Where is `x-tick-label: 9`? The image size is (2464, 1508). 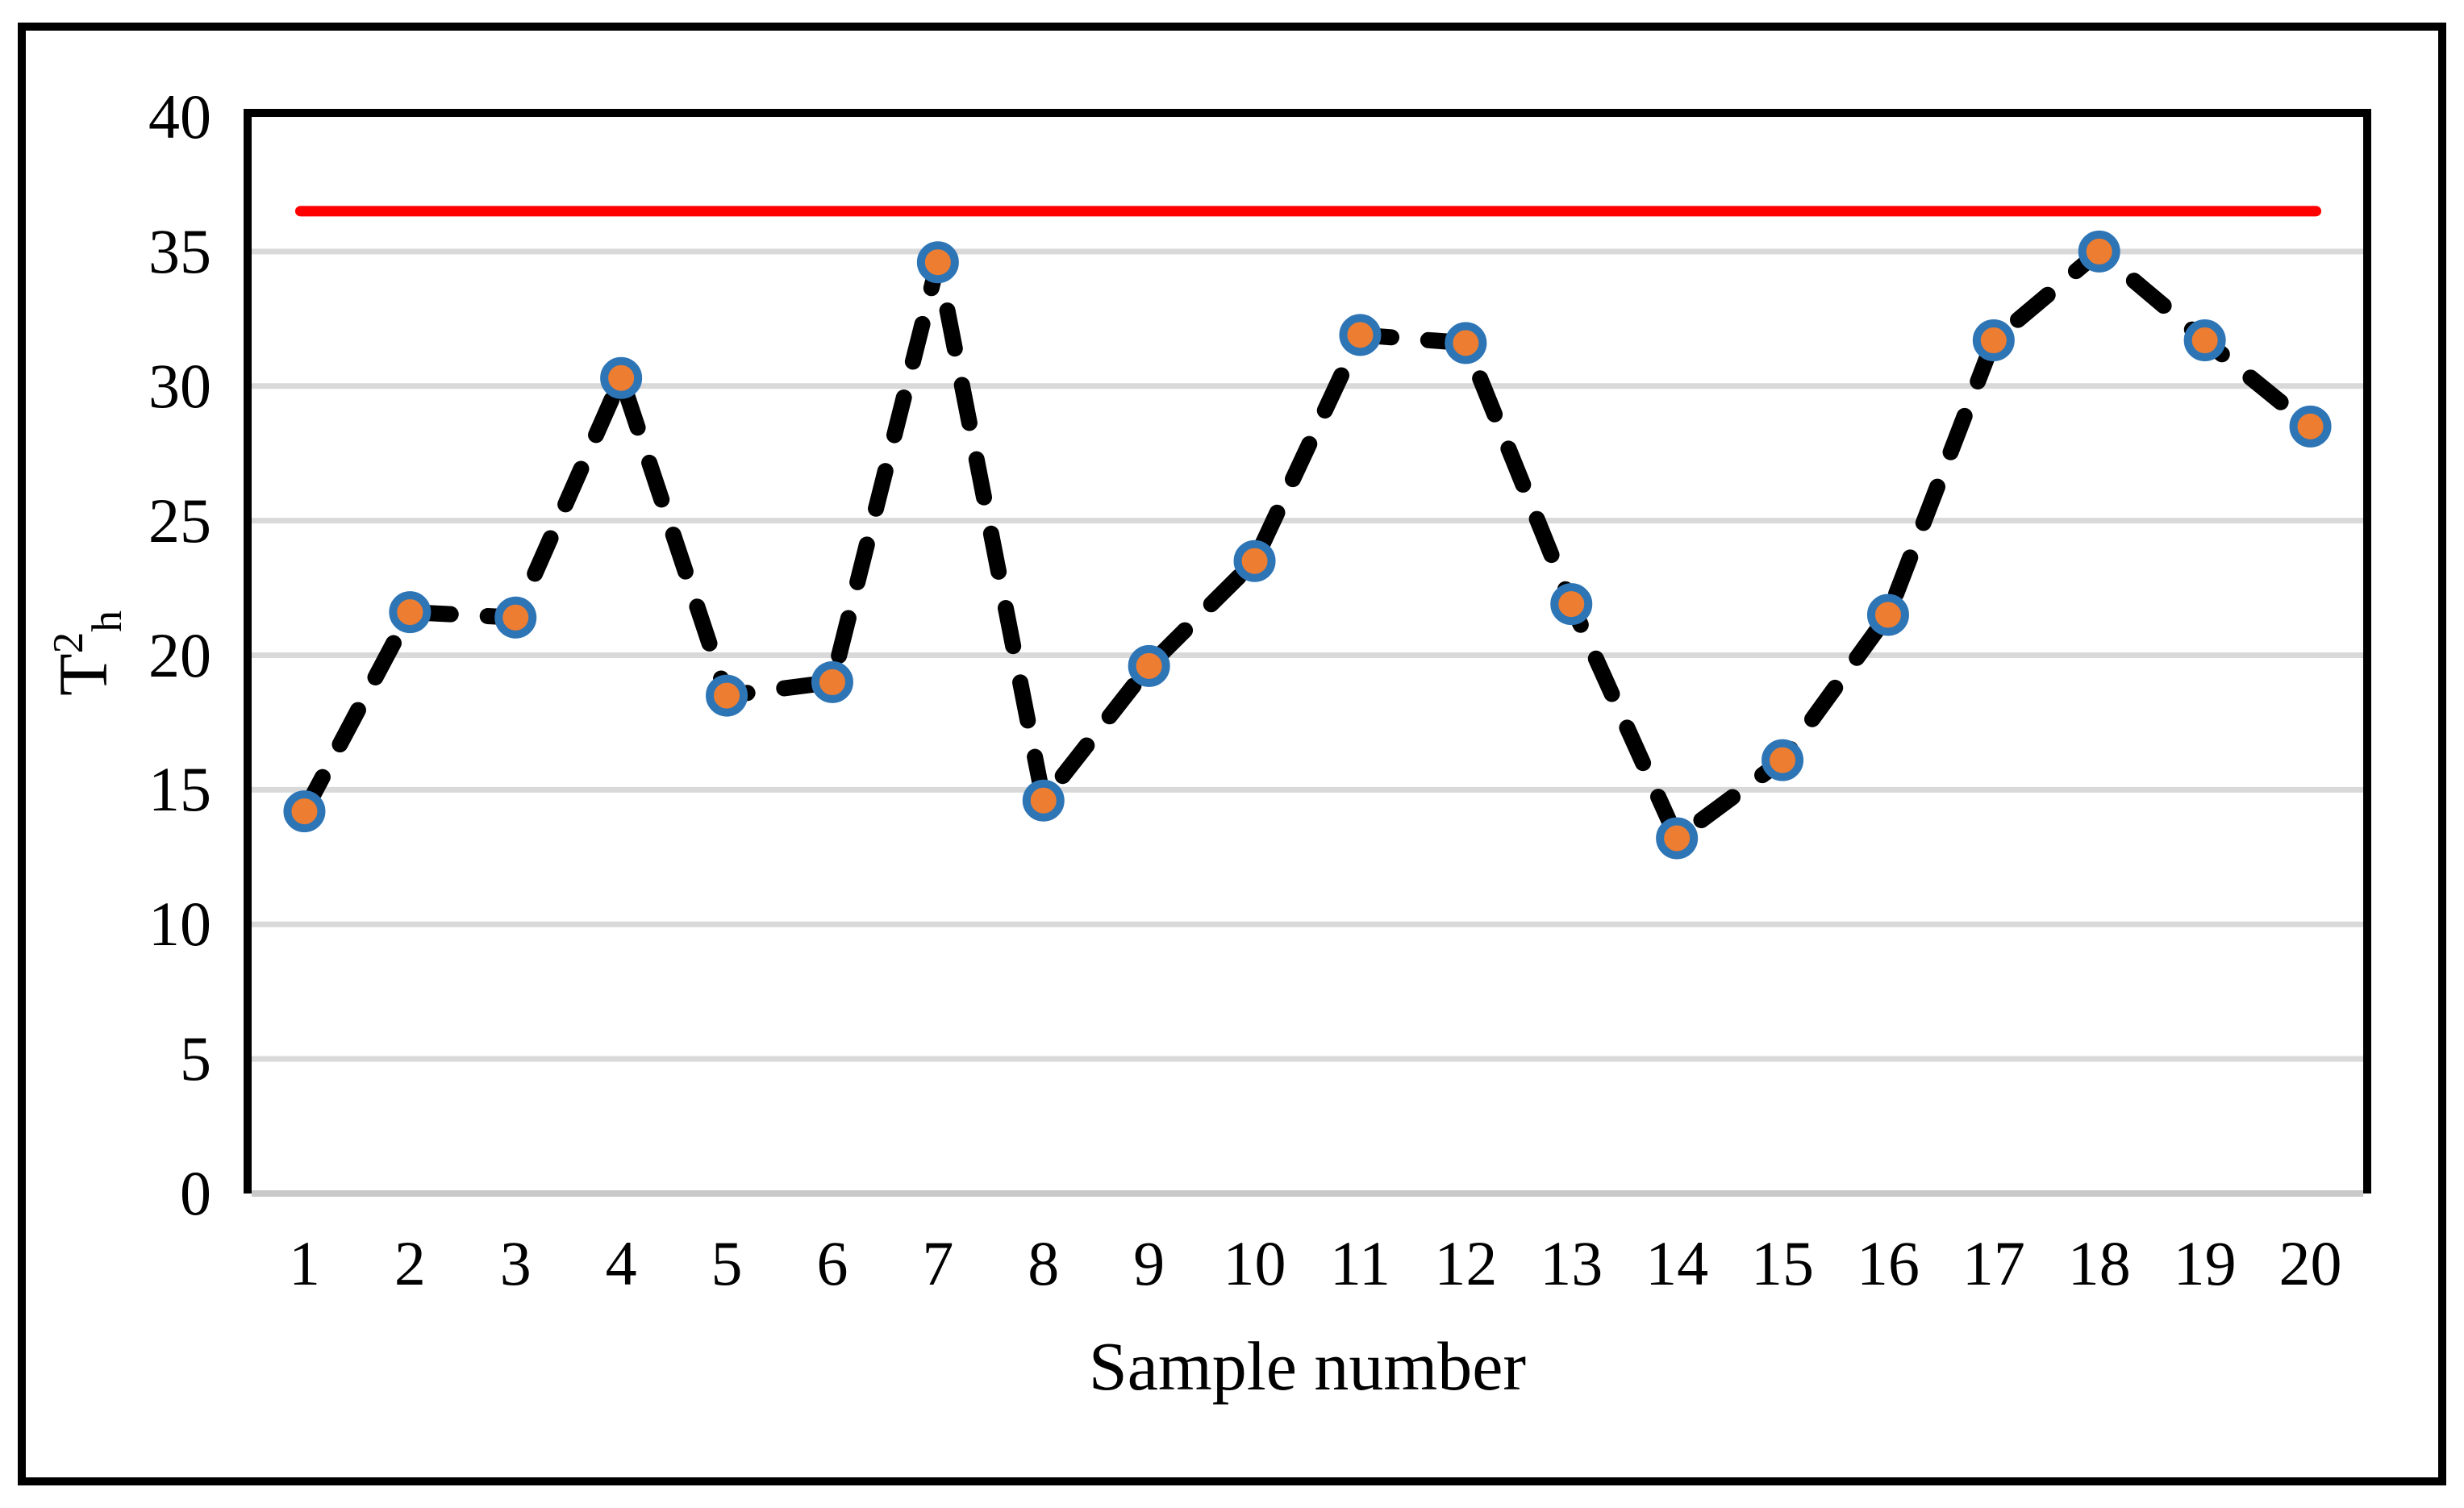 x-tick-label: 9 is located at coordinates (1149, 1263).